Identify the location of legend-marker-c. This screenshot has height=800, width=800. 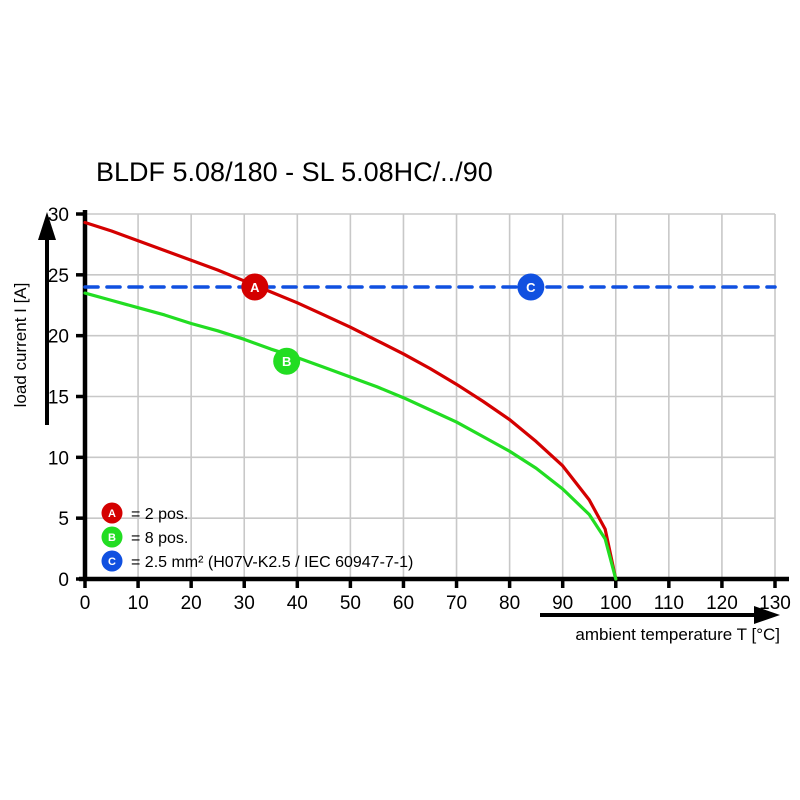
(112, 561).